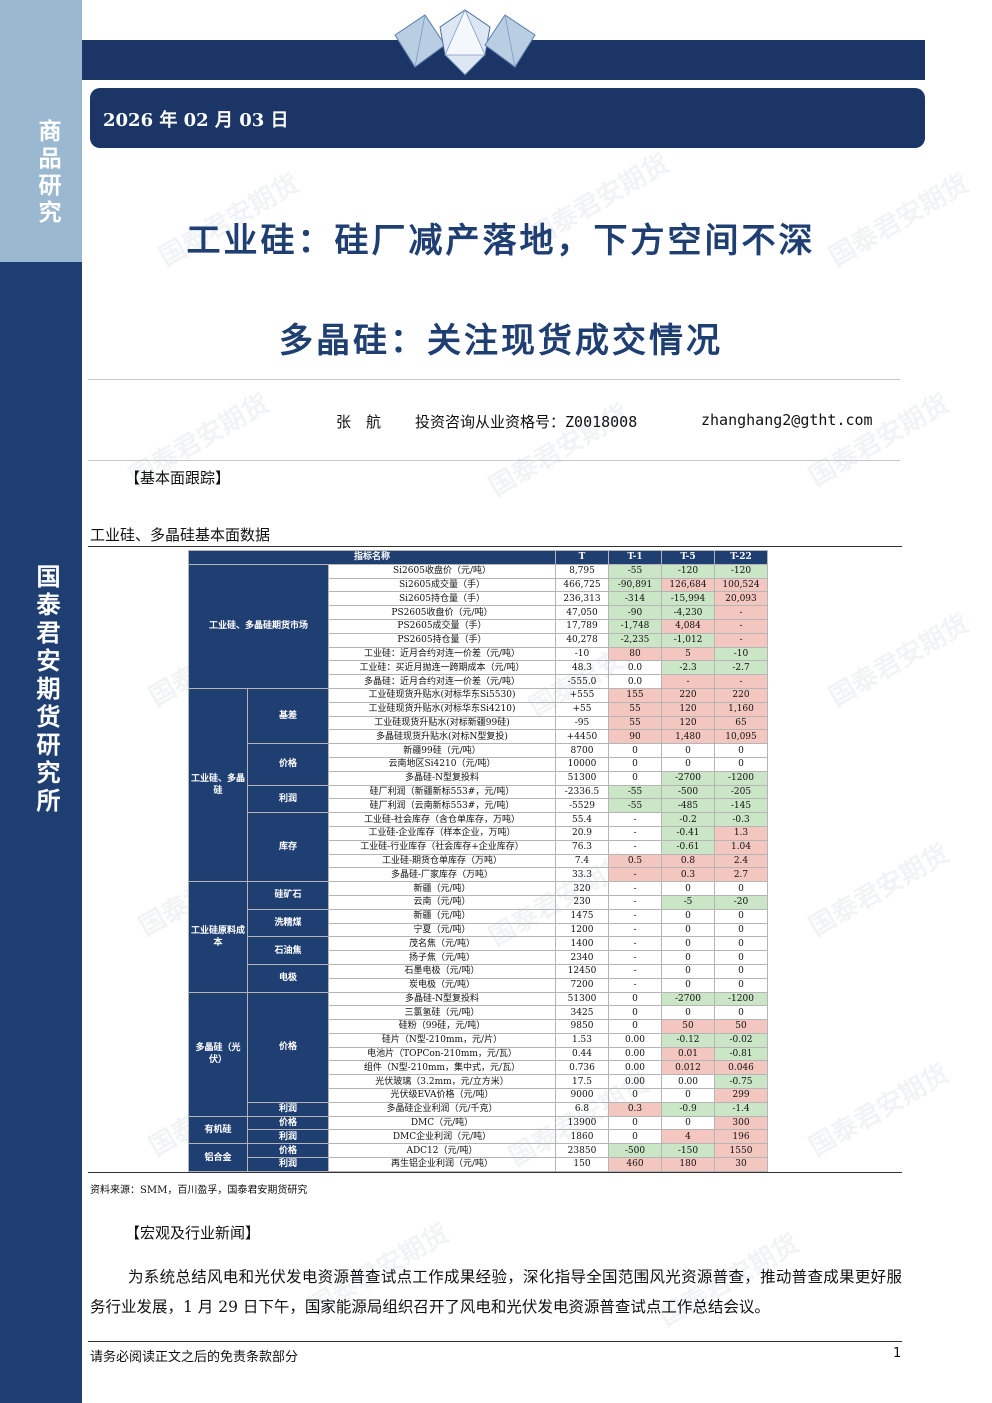  What do you see at coordinates (688, 792) in the screenshot?
I see `value-t5: -500` at bounding box center [688, 792].